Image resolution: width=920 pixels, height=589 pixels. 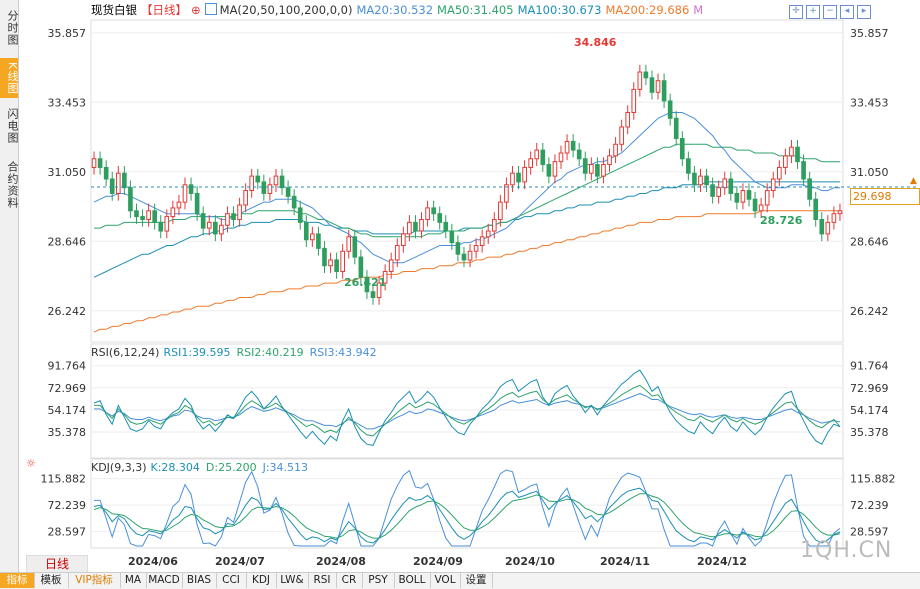 What do you see at coordinates (164, 10) in the screenshot?
I see `period-label: 【日线】` at bounding box center [164, 10].